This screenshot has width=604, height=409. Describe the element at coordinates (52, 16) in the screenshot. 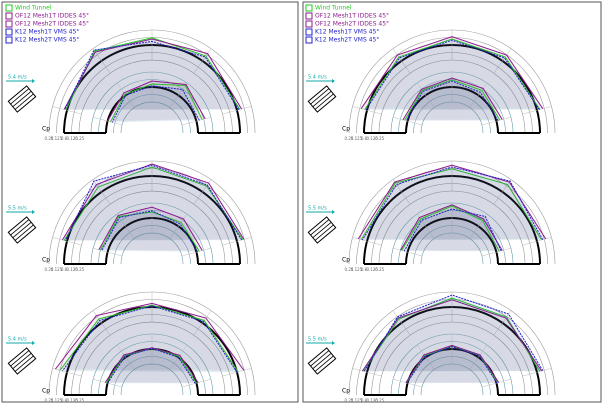

I see `legend-label: OF12 Mesh1T IDDES 45°` at that location.